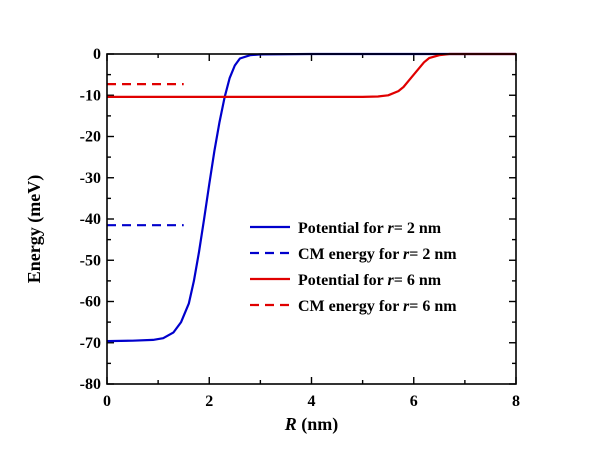  Describe the element at coordinates (90, 178) in the screenshot. I see `y-tick-label: -30` at that location.